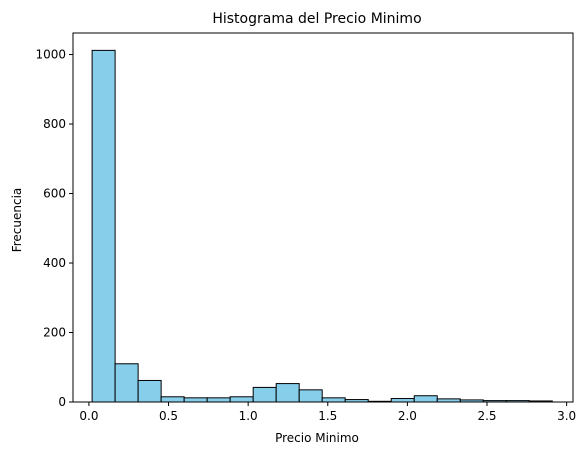 The width and height of the screenshot is (583, 455). What do you see at coordinates (54, 263) in the screenshot?
I see `y-tick-label: 400` at bounding box center [54, 263].